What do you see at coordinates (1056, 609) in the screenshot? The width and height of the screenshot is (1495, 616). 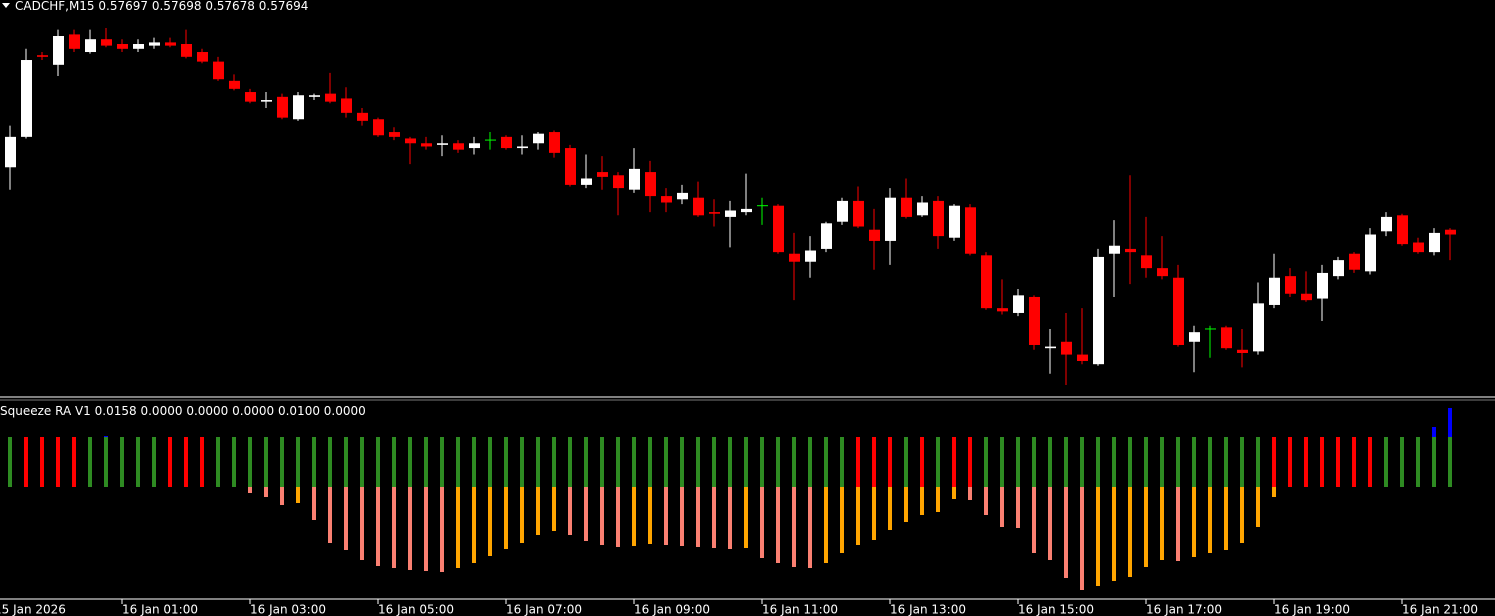 I see `x-tick-label: 16 Jan 15:00` at bounding box center [1056, 609].